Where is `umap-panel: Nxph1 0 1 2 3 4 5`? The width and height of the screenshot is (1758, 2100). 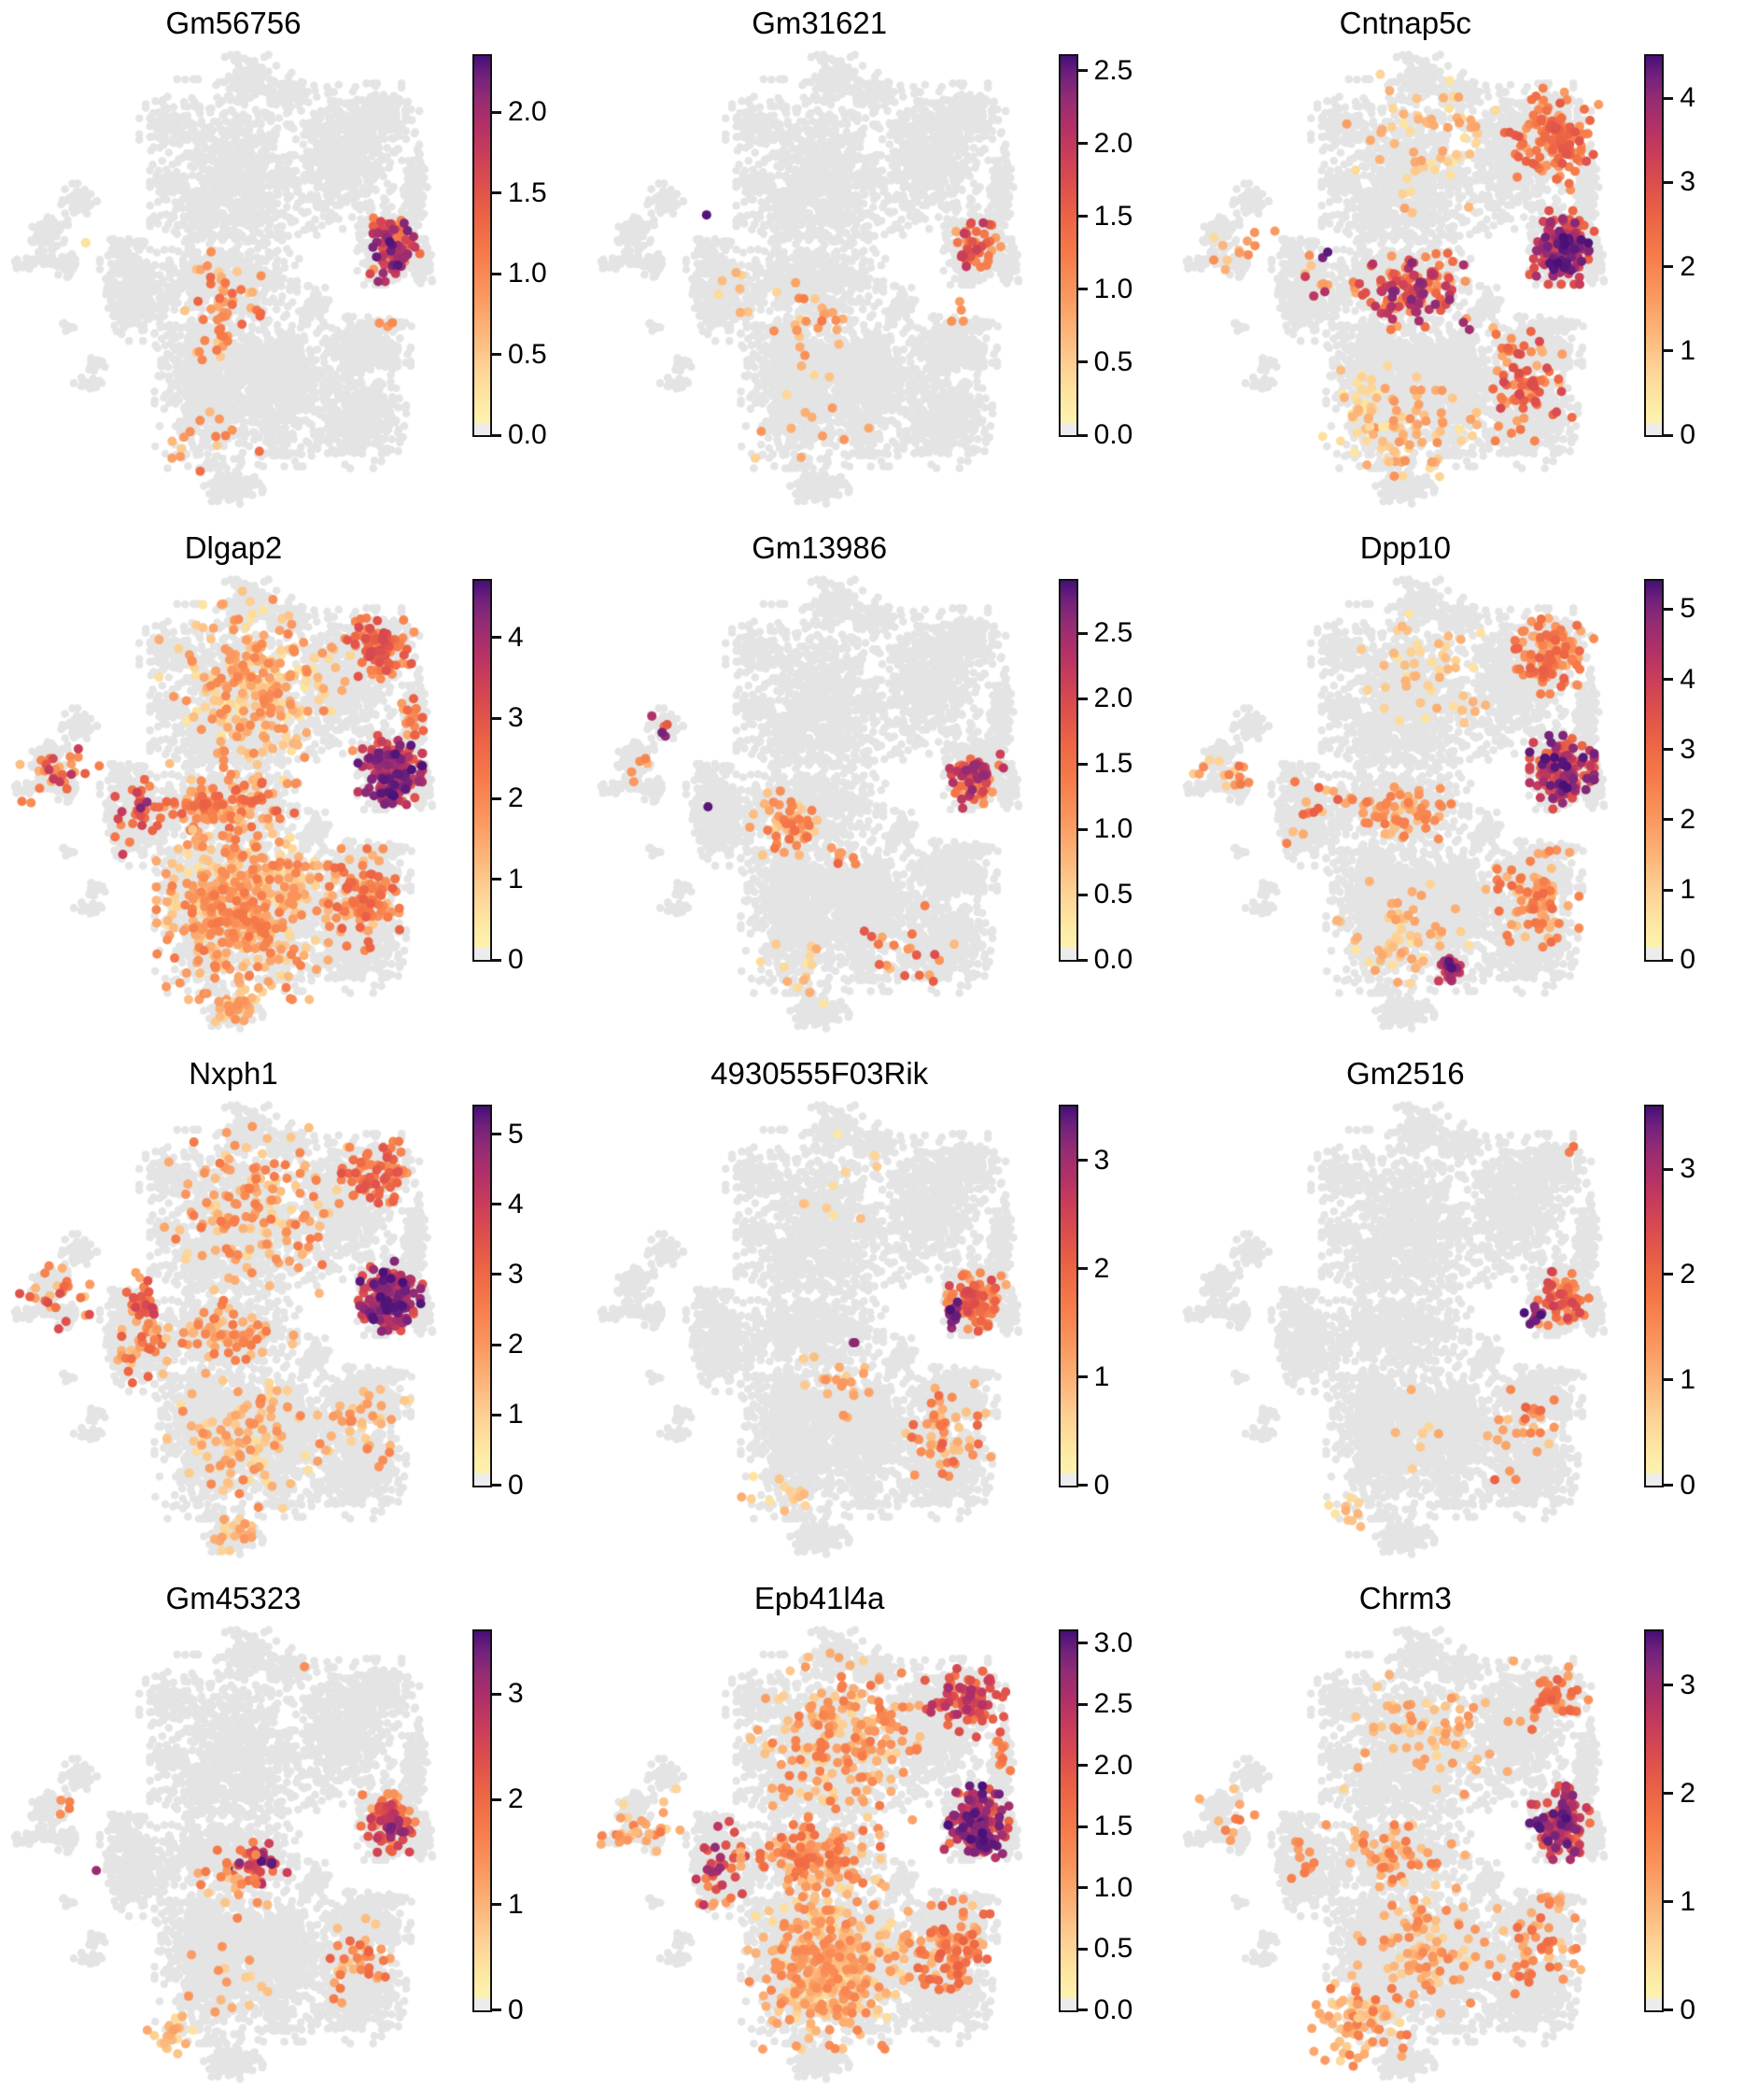
umap-panel: Nxph1 0 1 2 3 4 5 is located at coordinates (293, 1312).